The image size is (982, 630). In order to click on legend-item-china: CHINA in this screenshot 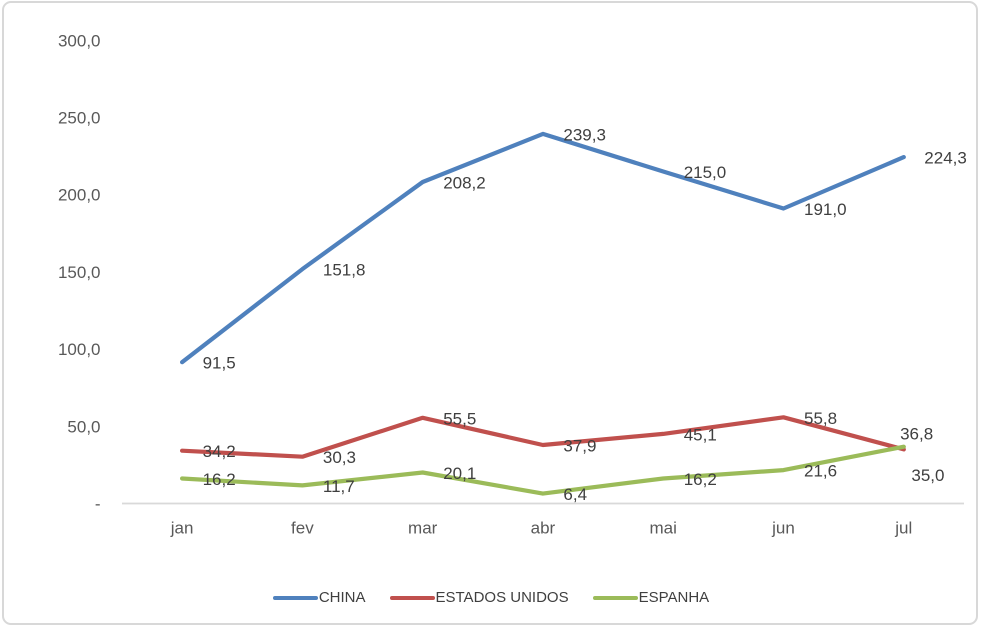, I will do `click(319, 598)`.